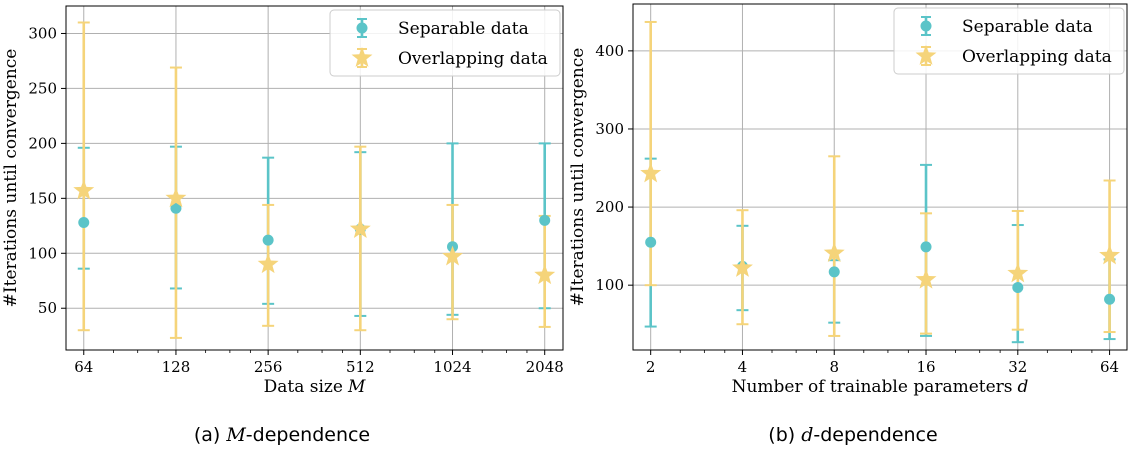 This screenshot has width=1129, height=450. Describe the element at coordinates (268, 367) in the screenshot. I see `x-tick-label-a: 256` at that location.